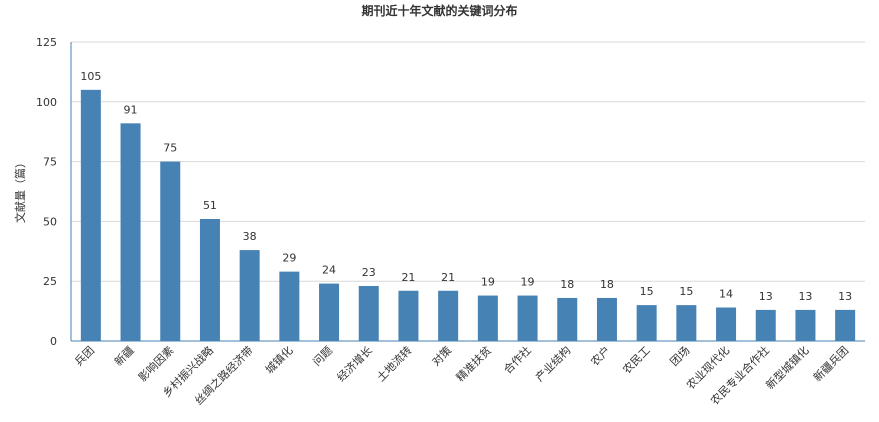 The image size is (879, 422). Describe the element at coordinates (679, 355) in the screenshot. I see `x-tick-label: 团场` at that location.